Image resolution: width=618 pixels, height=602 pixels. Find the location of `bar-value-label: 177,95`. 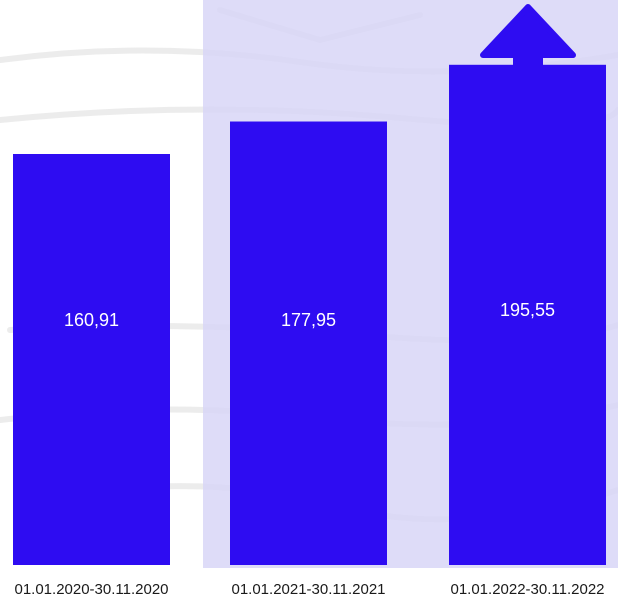

bar-value-label: 177,95 is located at coordinates (308, 320).